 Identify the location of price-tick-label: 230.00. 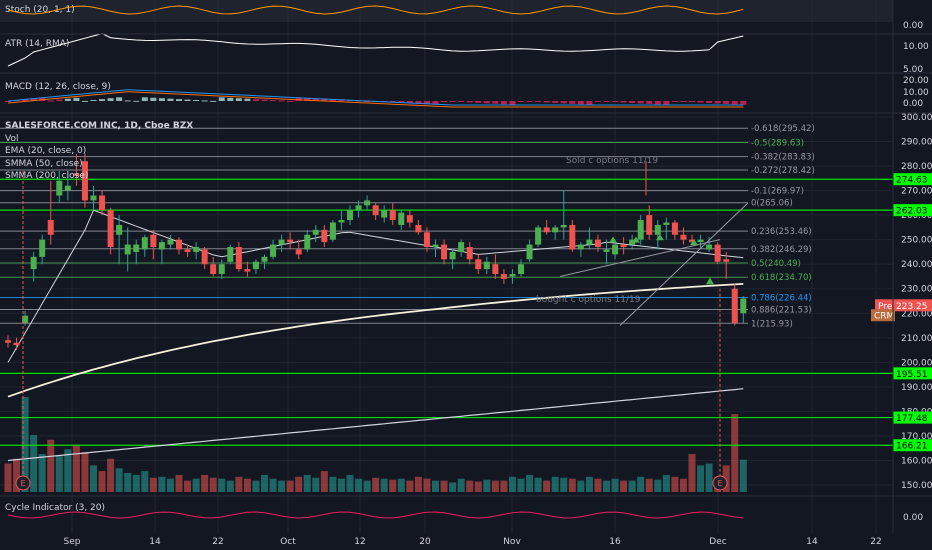
(916, 290).